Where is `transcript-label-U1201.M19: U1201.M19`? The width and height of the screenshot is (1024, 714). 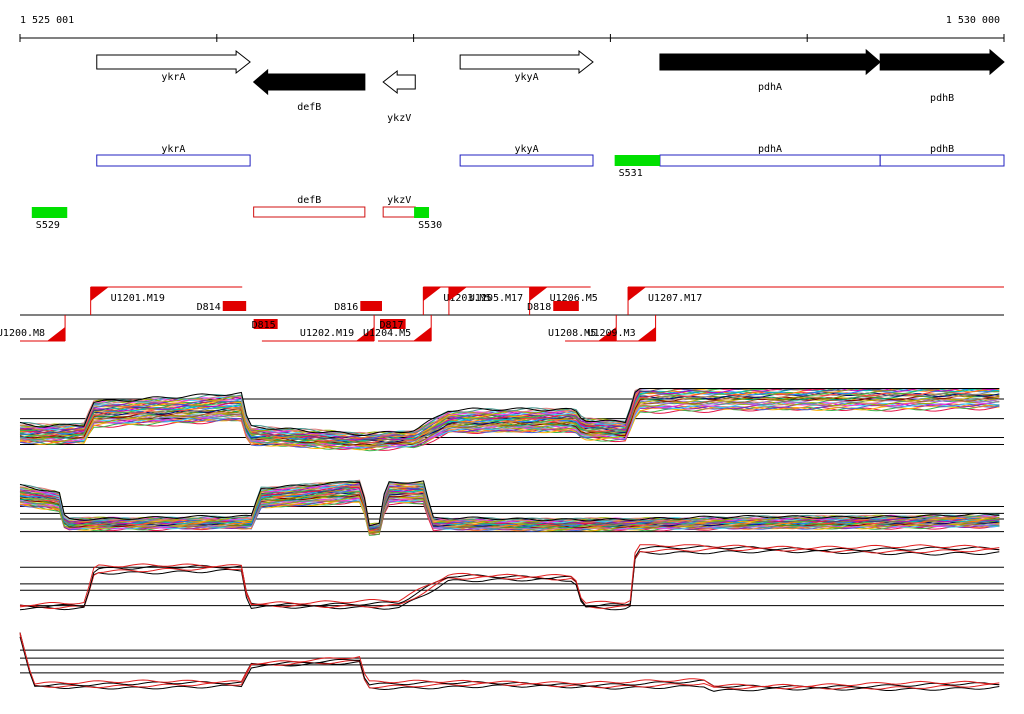 transcript-label-U1201.M19: U1201.M19 is located at coordinates (138, 298).